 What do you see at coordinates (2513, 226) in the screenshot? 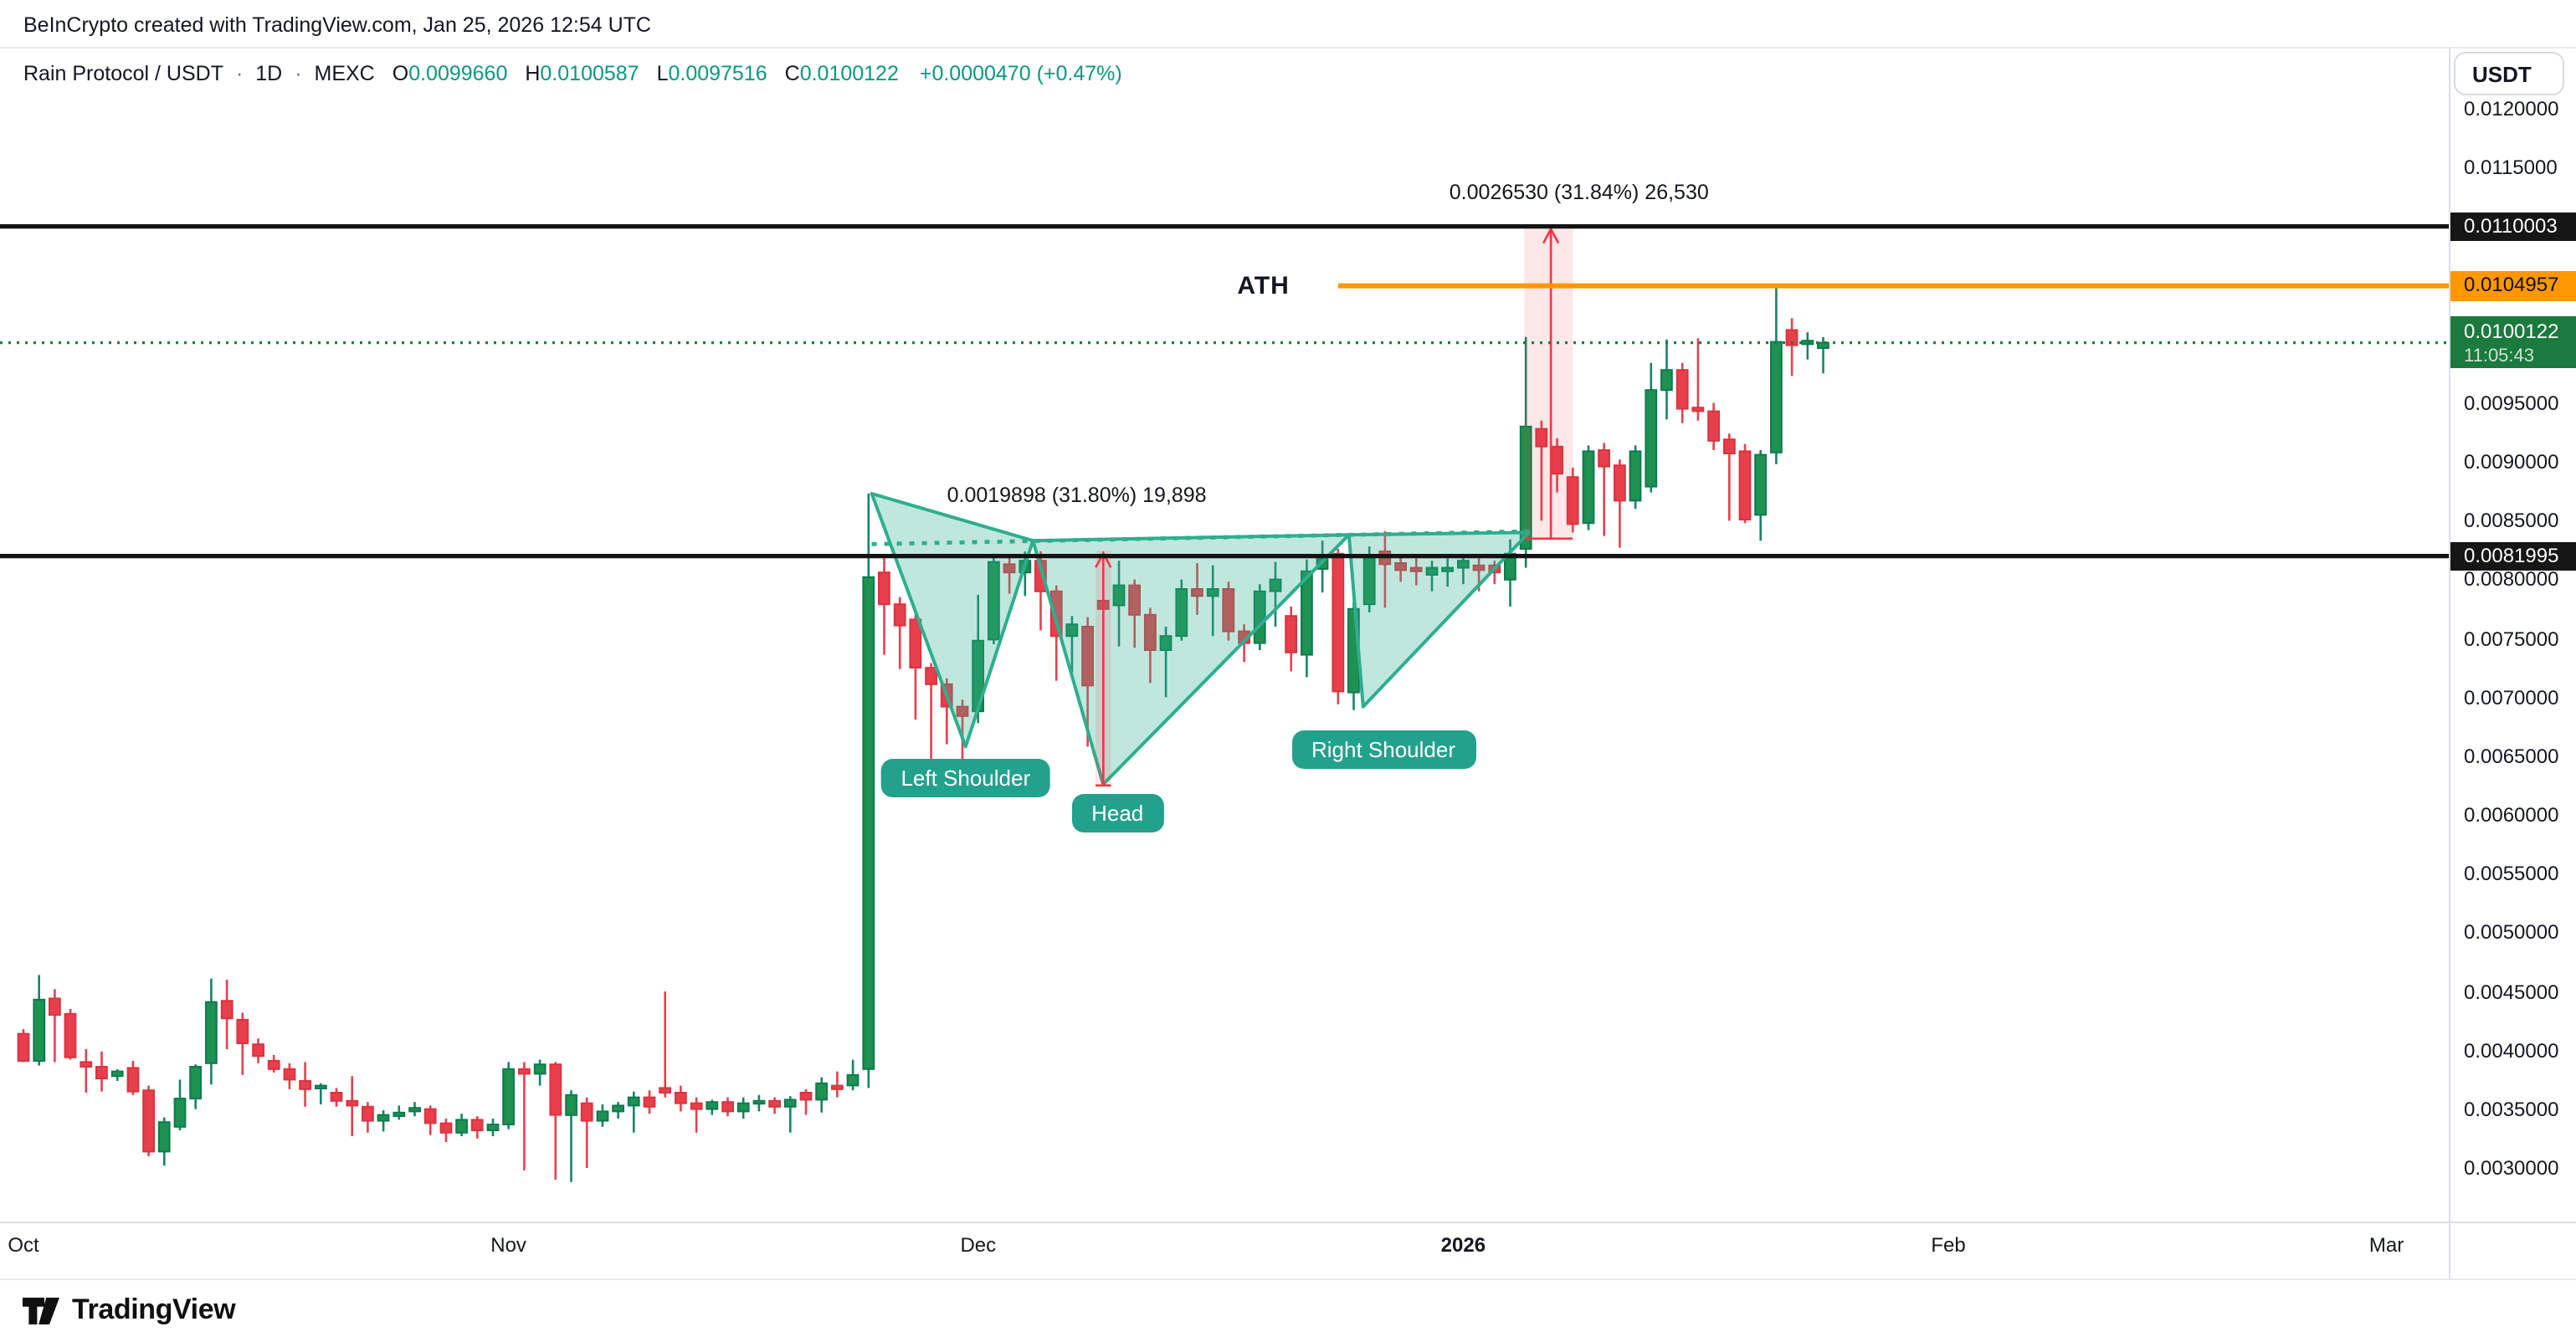
I see `price-badge-target: 0.0110003` at bounding box center [2513, 226].